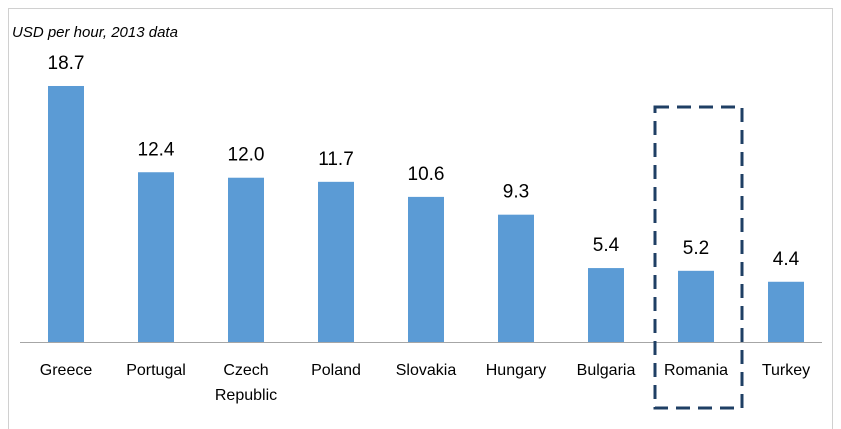 The height and width of the screenshot is (429, 841). What do you see at coordinates (336, 159) in the screenshot?
I see `value-label: 11.7` at bounding box center [336, 159].